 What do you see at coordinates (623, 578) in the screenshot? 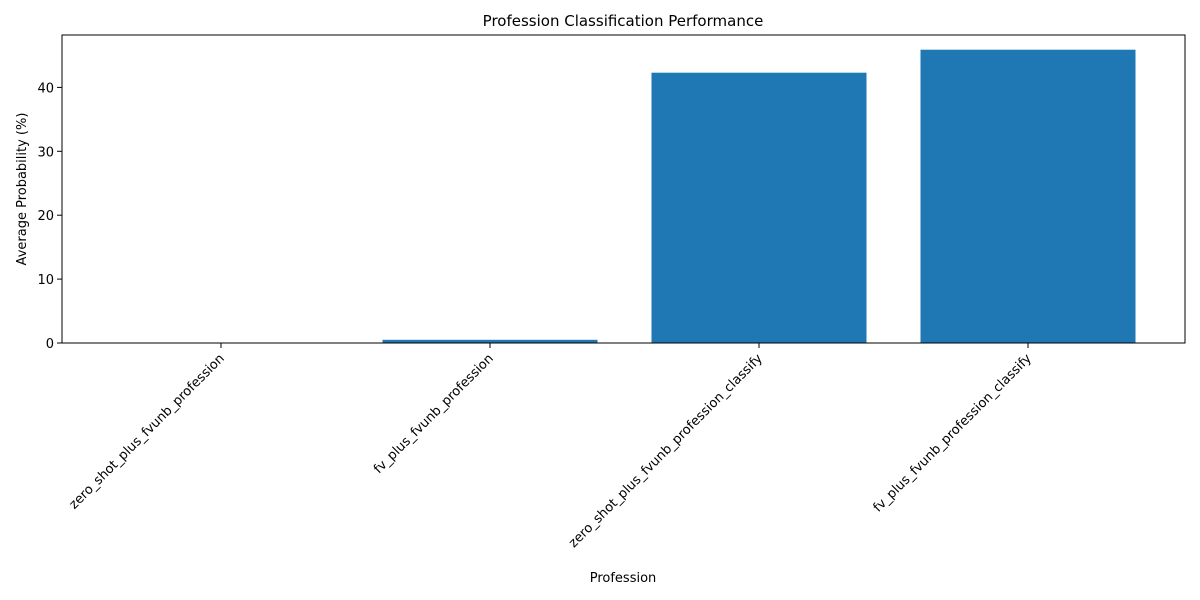
I see `x-axis-title: Profession` at bounding box center [623, 578].